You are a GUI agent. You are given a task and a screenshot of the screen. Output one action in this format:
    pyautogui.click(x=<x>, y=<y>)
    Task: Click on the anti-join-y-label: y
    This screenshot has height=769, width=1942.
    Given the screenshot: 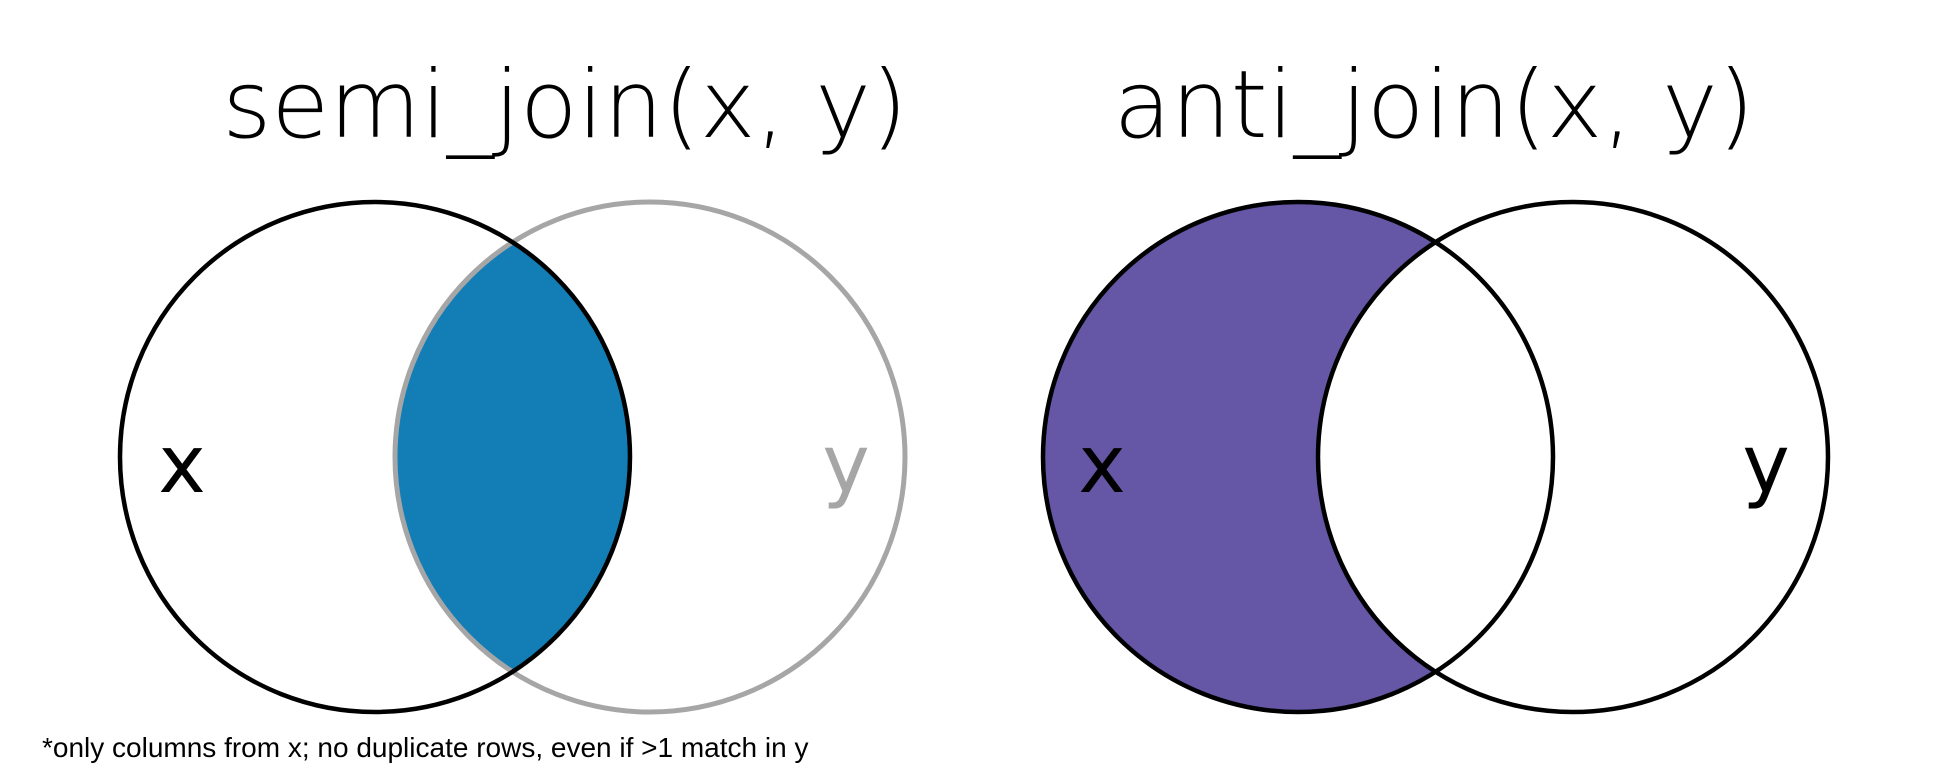 What is the action you would take?
    pyautogui.click(x=1765, y=464)
    